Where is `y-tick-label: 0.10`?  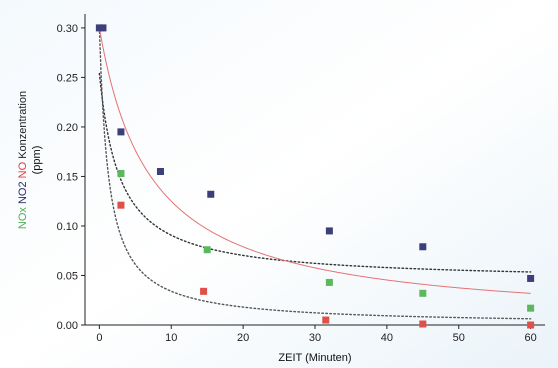
y-tick-label: 0.10 is located at coordinates (67, 227).